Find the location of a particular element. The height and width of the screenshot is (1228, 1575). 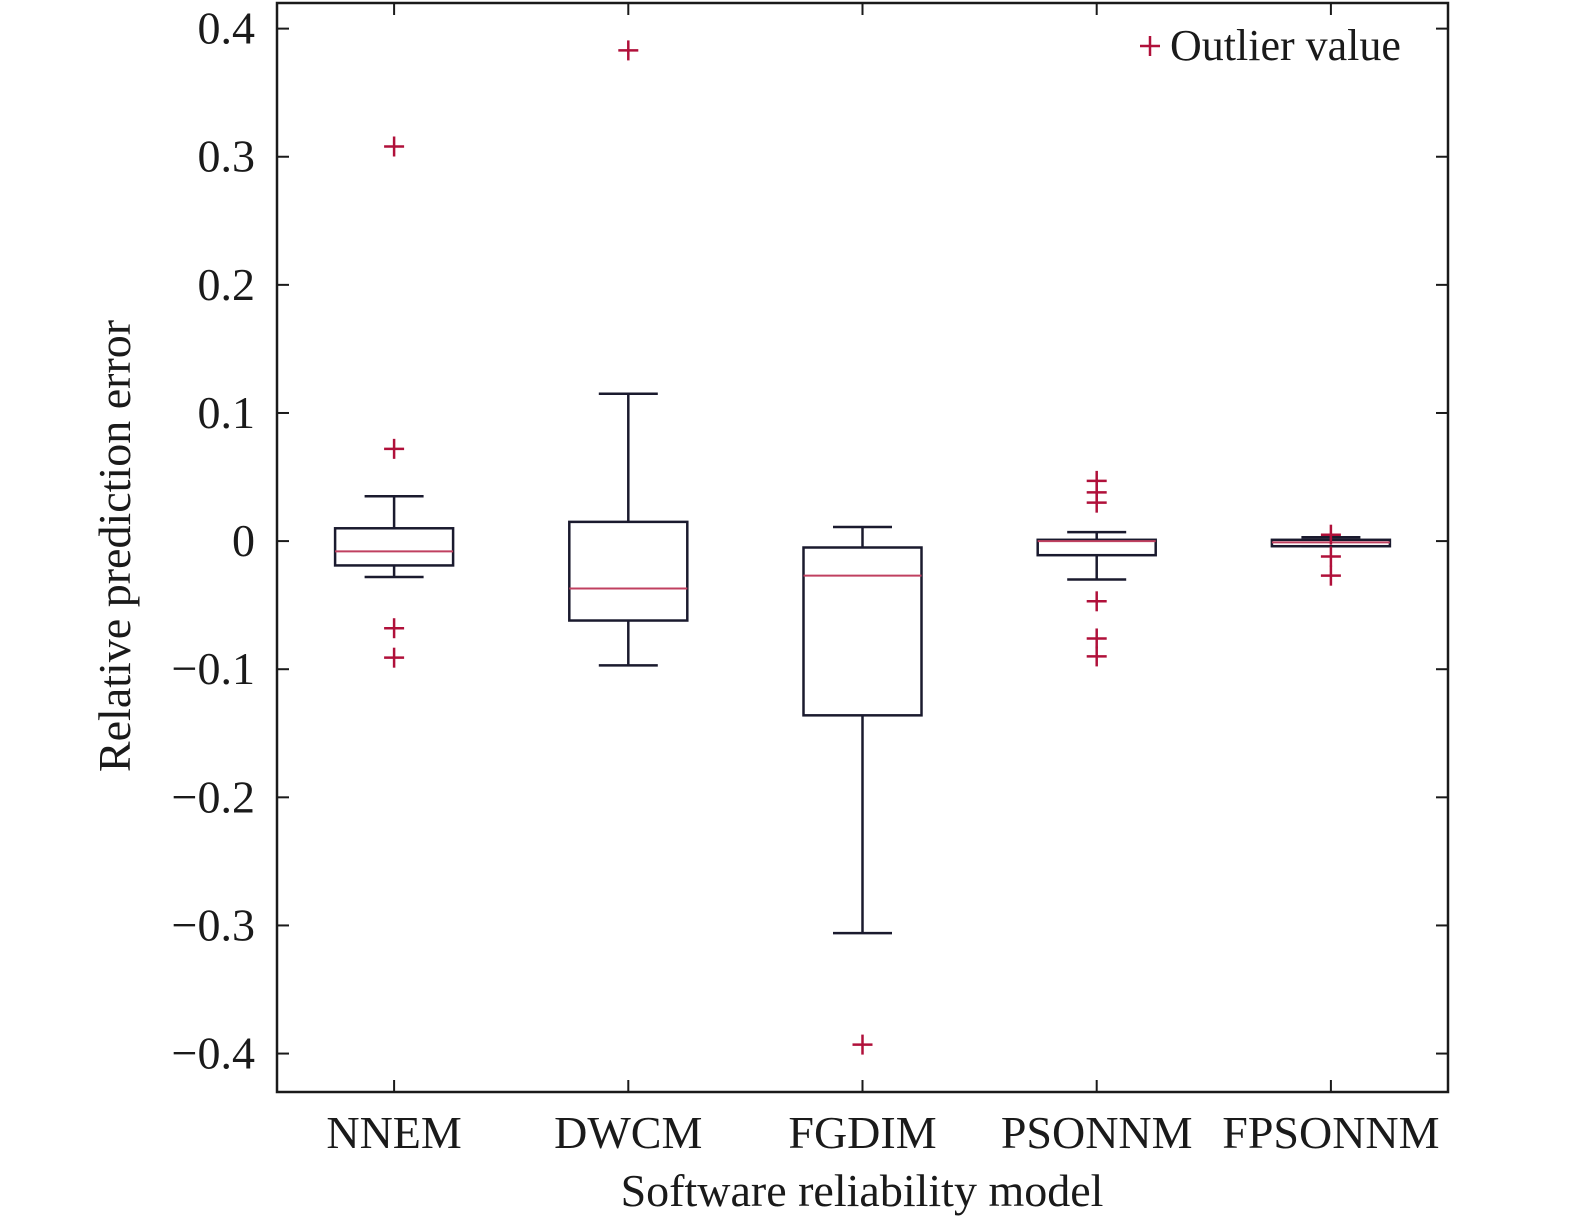

box-dwcm is located at coordinates (628, 353).